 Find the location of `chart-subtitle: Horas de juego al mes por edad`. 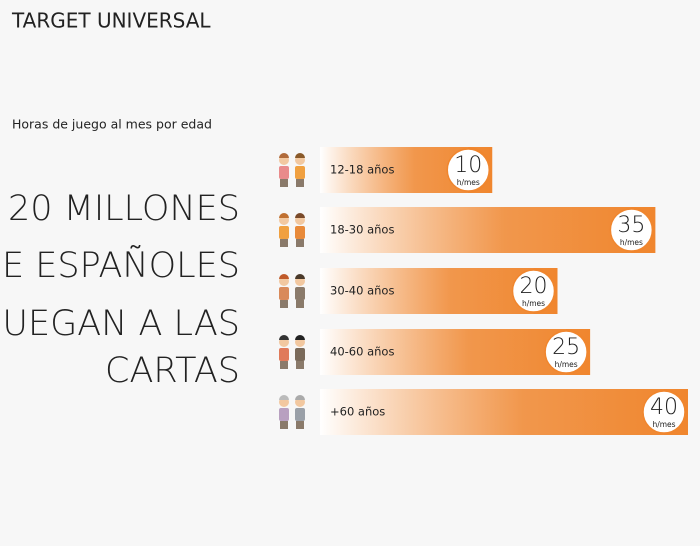

chart-subtitle: Horas de juego al mes por edad is located at coordinates (112, 124).